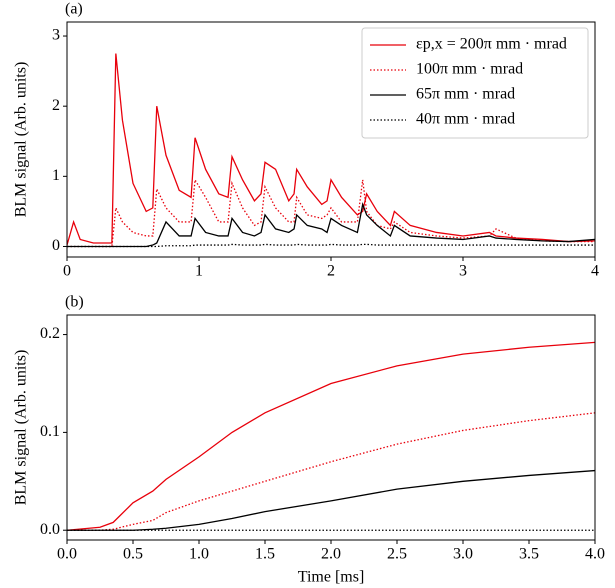  What do you see at coordinates (331, 577) in the screenshot?
I see `x-axis-label: Time [ms]` at bounding box center [331, 577].